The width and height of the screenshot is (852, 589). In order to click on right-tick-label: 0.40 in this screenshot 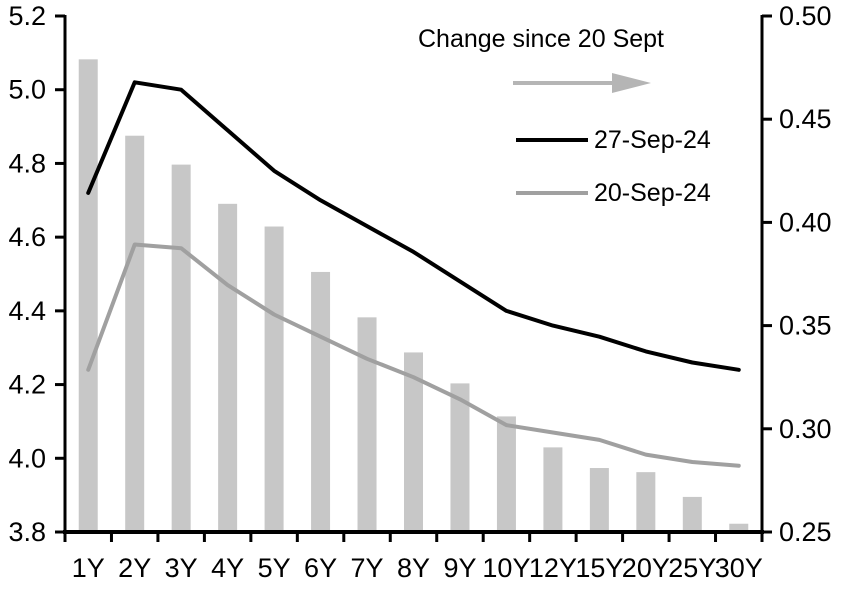, I will do `click(805, 222)`.